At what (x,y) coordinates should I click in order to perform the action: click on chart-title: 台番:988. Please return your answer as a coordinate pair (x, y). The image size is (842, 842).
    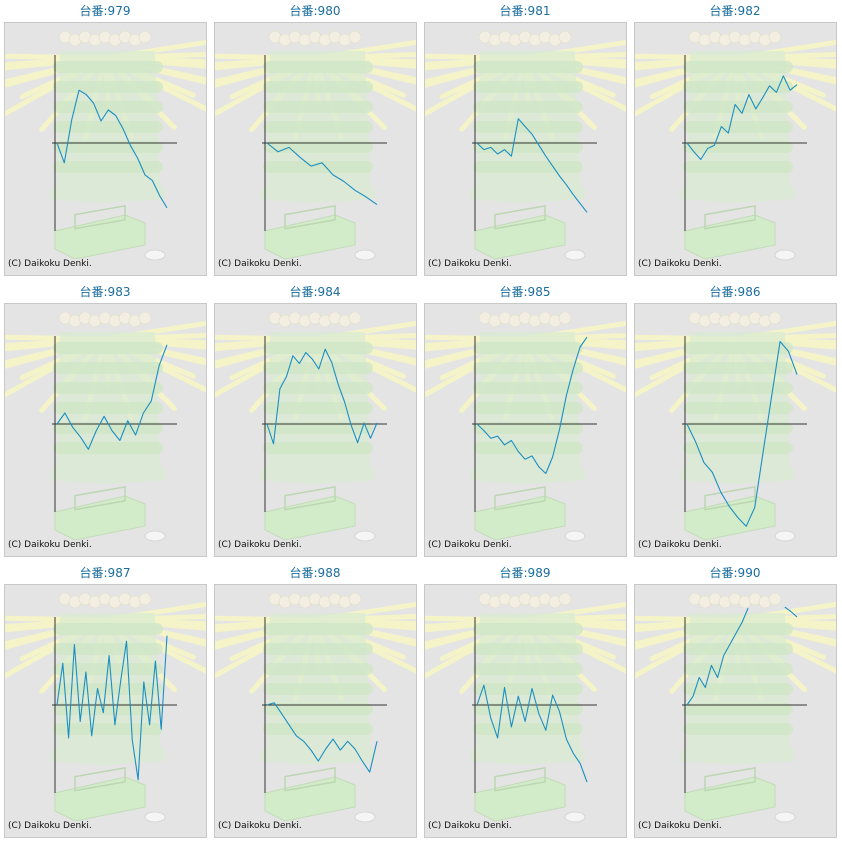
    Looking at the image, I should click on (315, 573).